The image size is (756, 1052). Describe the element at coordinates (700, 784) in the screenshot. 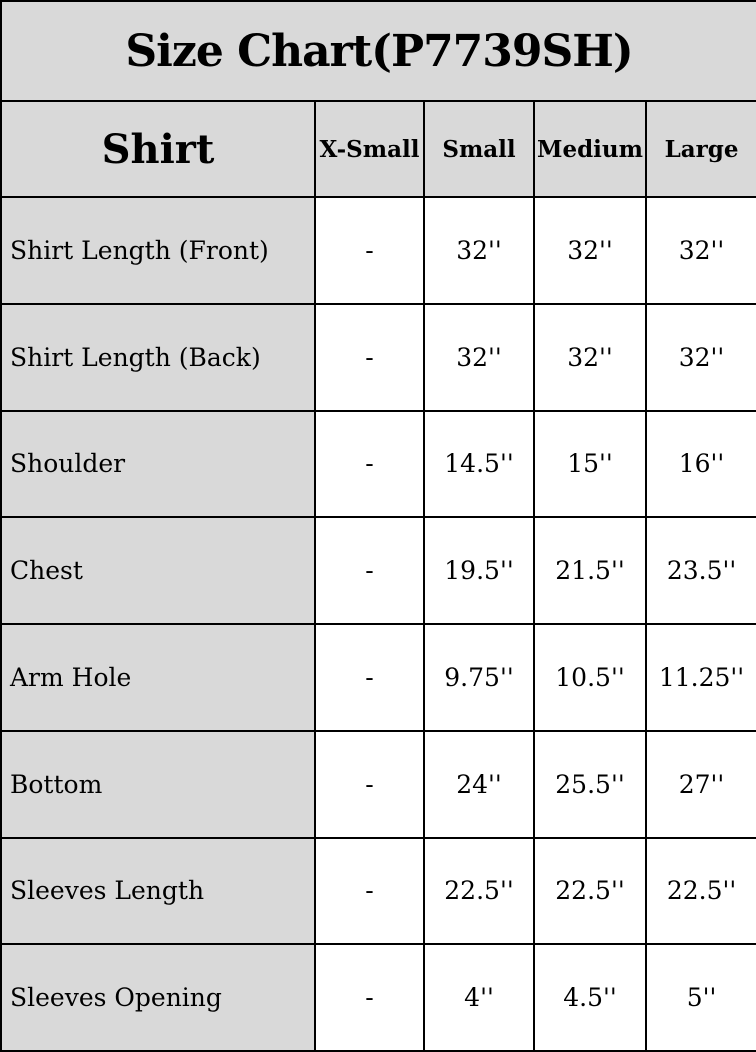

I see `value-large: 27''` at that location.